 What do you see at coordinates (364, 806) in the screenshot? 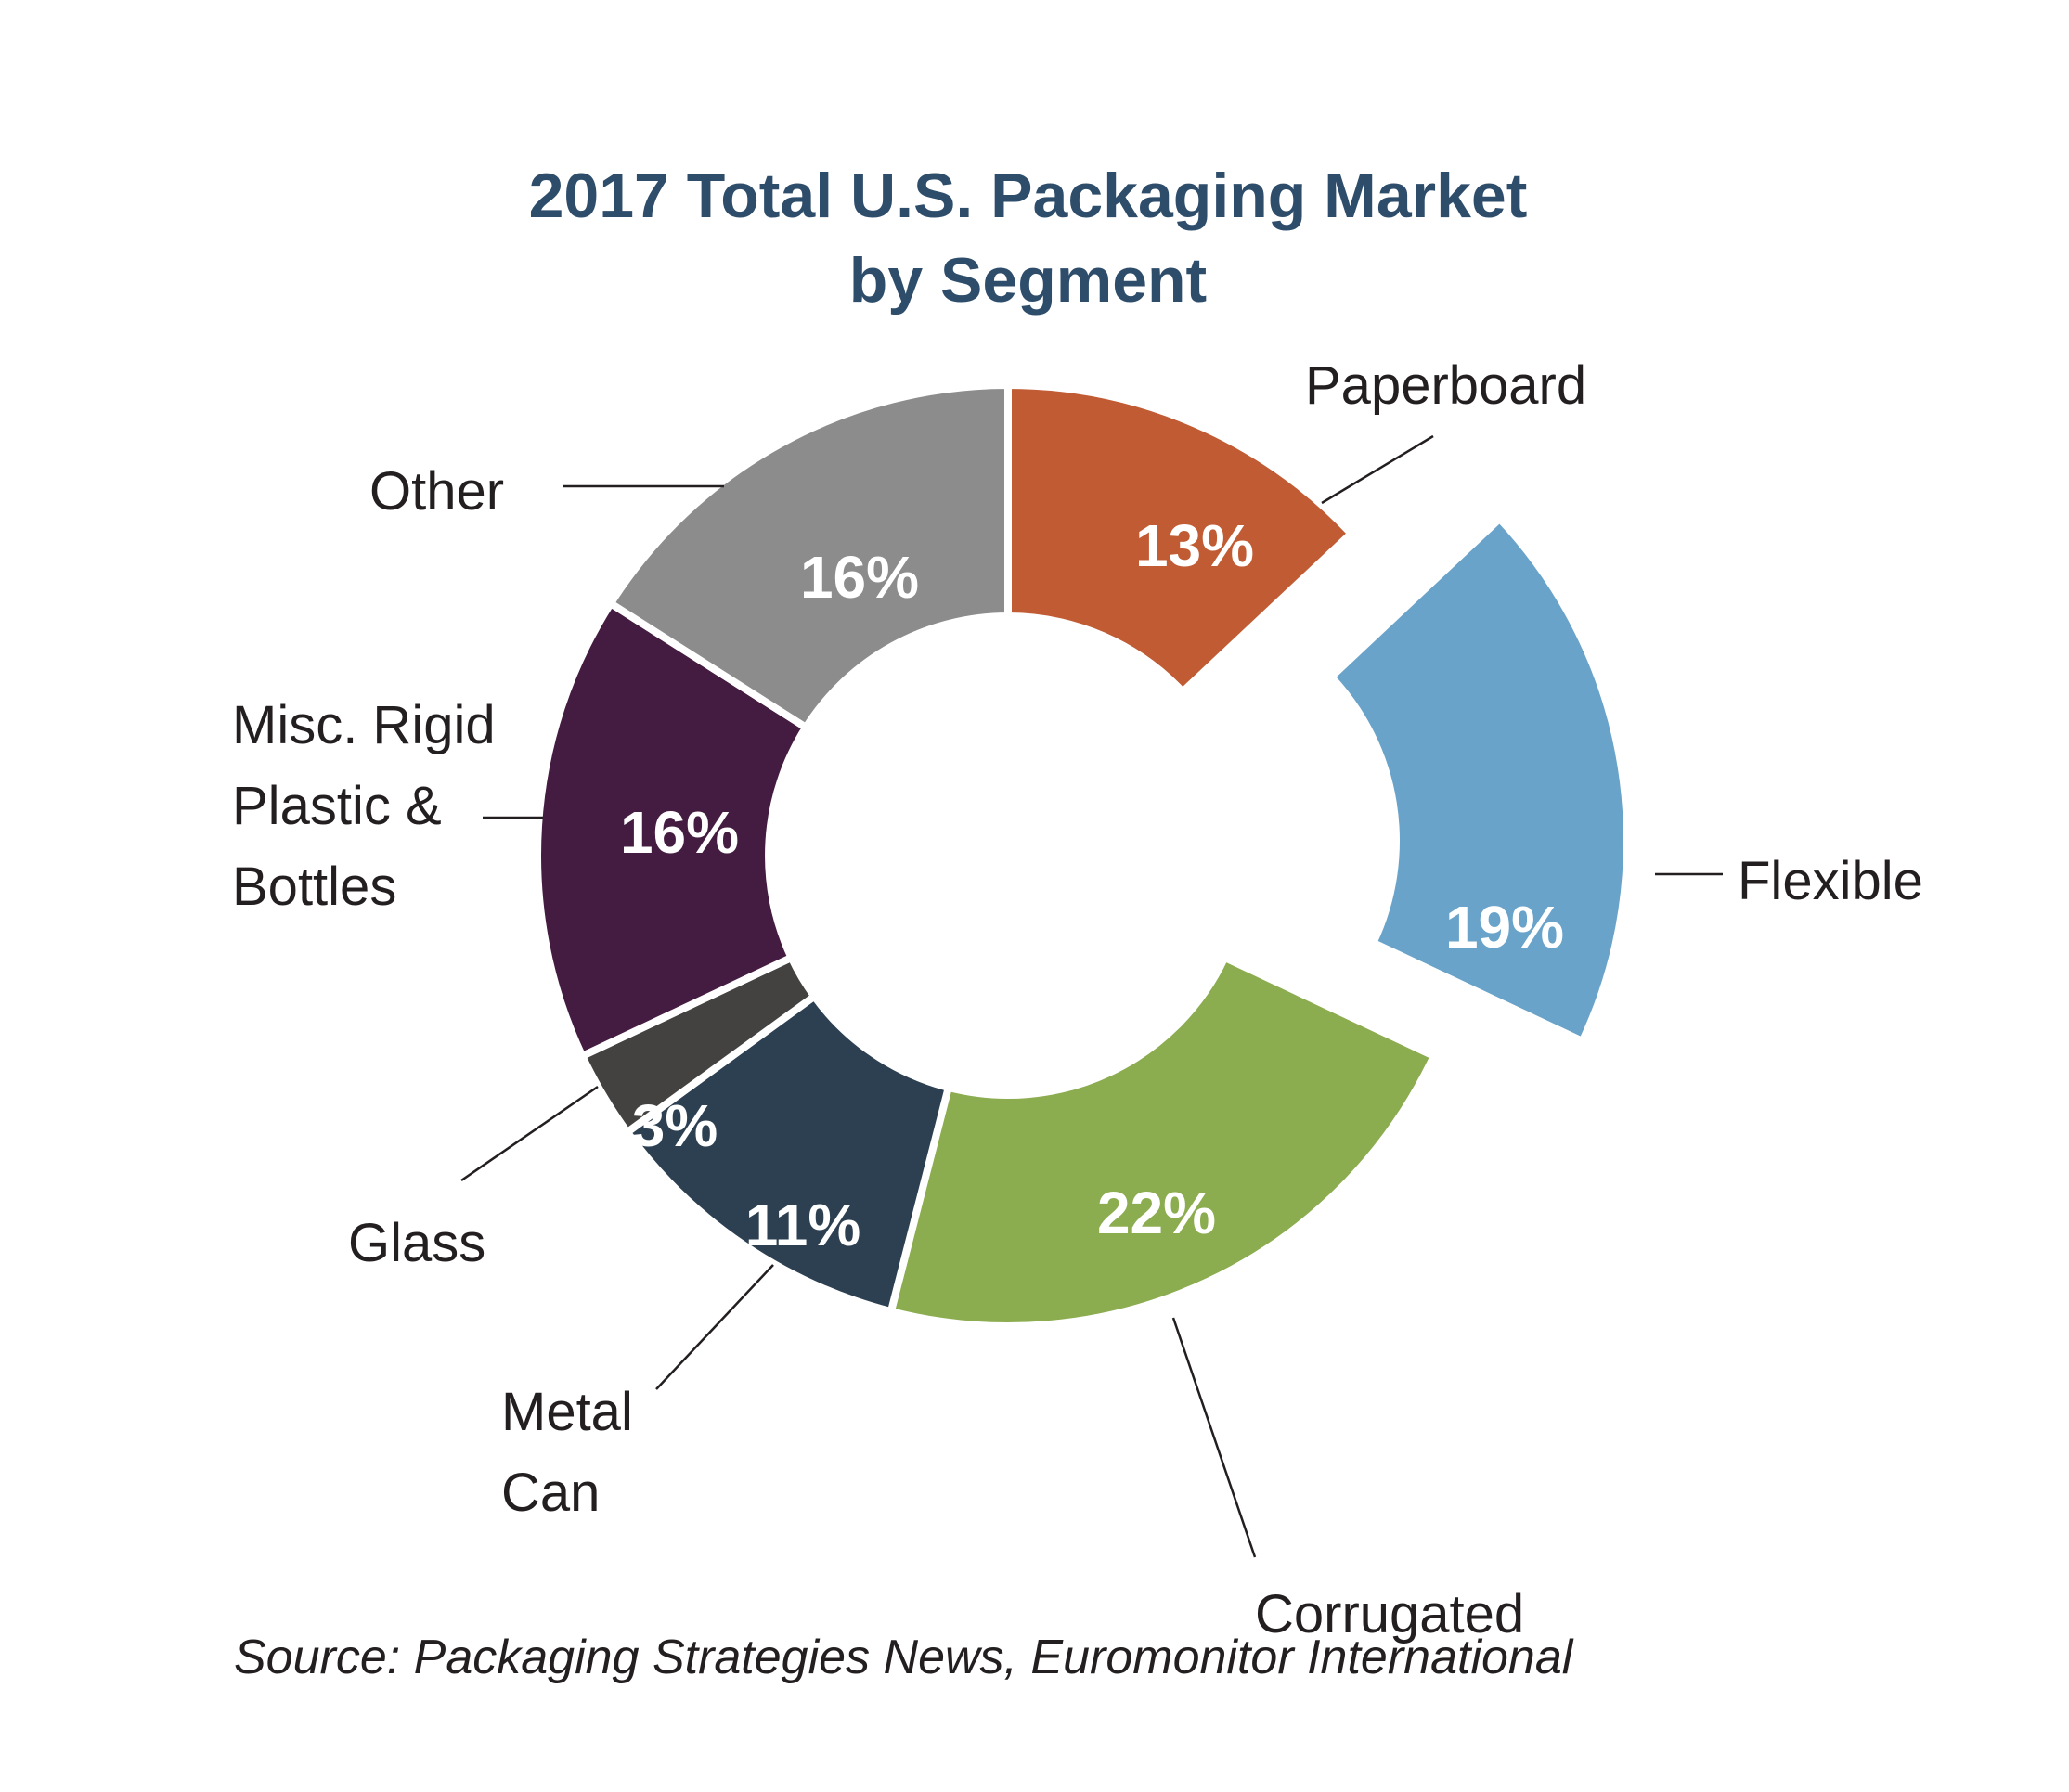
I see `label-misc-rigid-plastic-bottles: Misc. Rigid Plastic & Bottles` at bounding box center [364, 806].